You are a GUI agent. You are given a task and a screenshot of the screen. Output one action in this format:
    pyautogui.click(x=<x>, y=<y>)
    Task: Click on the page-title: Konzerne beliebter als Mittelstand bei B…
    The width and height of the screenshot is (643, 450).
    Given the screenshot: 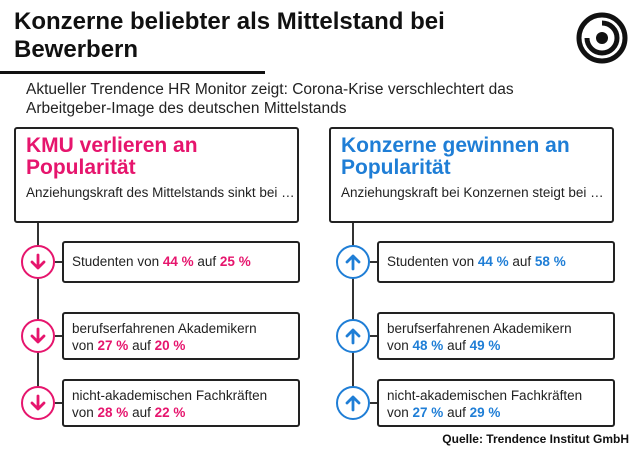 What is the action you would take?
    pyautogui.click(x=229, y=35)
    